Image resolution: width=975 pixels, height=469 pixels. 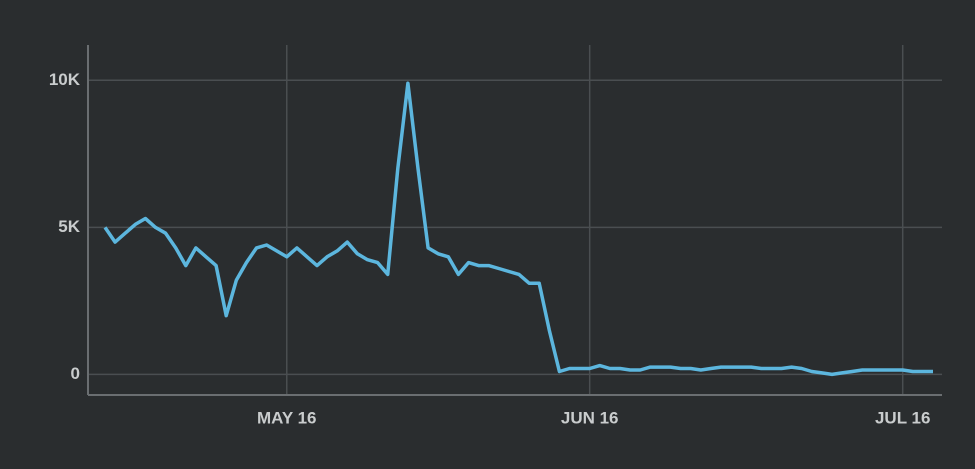 I want to click on y-tick-label: 5K, so click(x=69, y=226).